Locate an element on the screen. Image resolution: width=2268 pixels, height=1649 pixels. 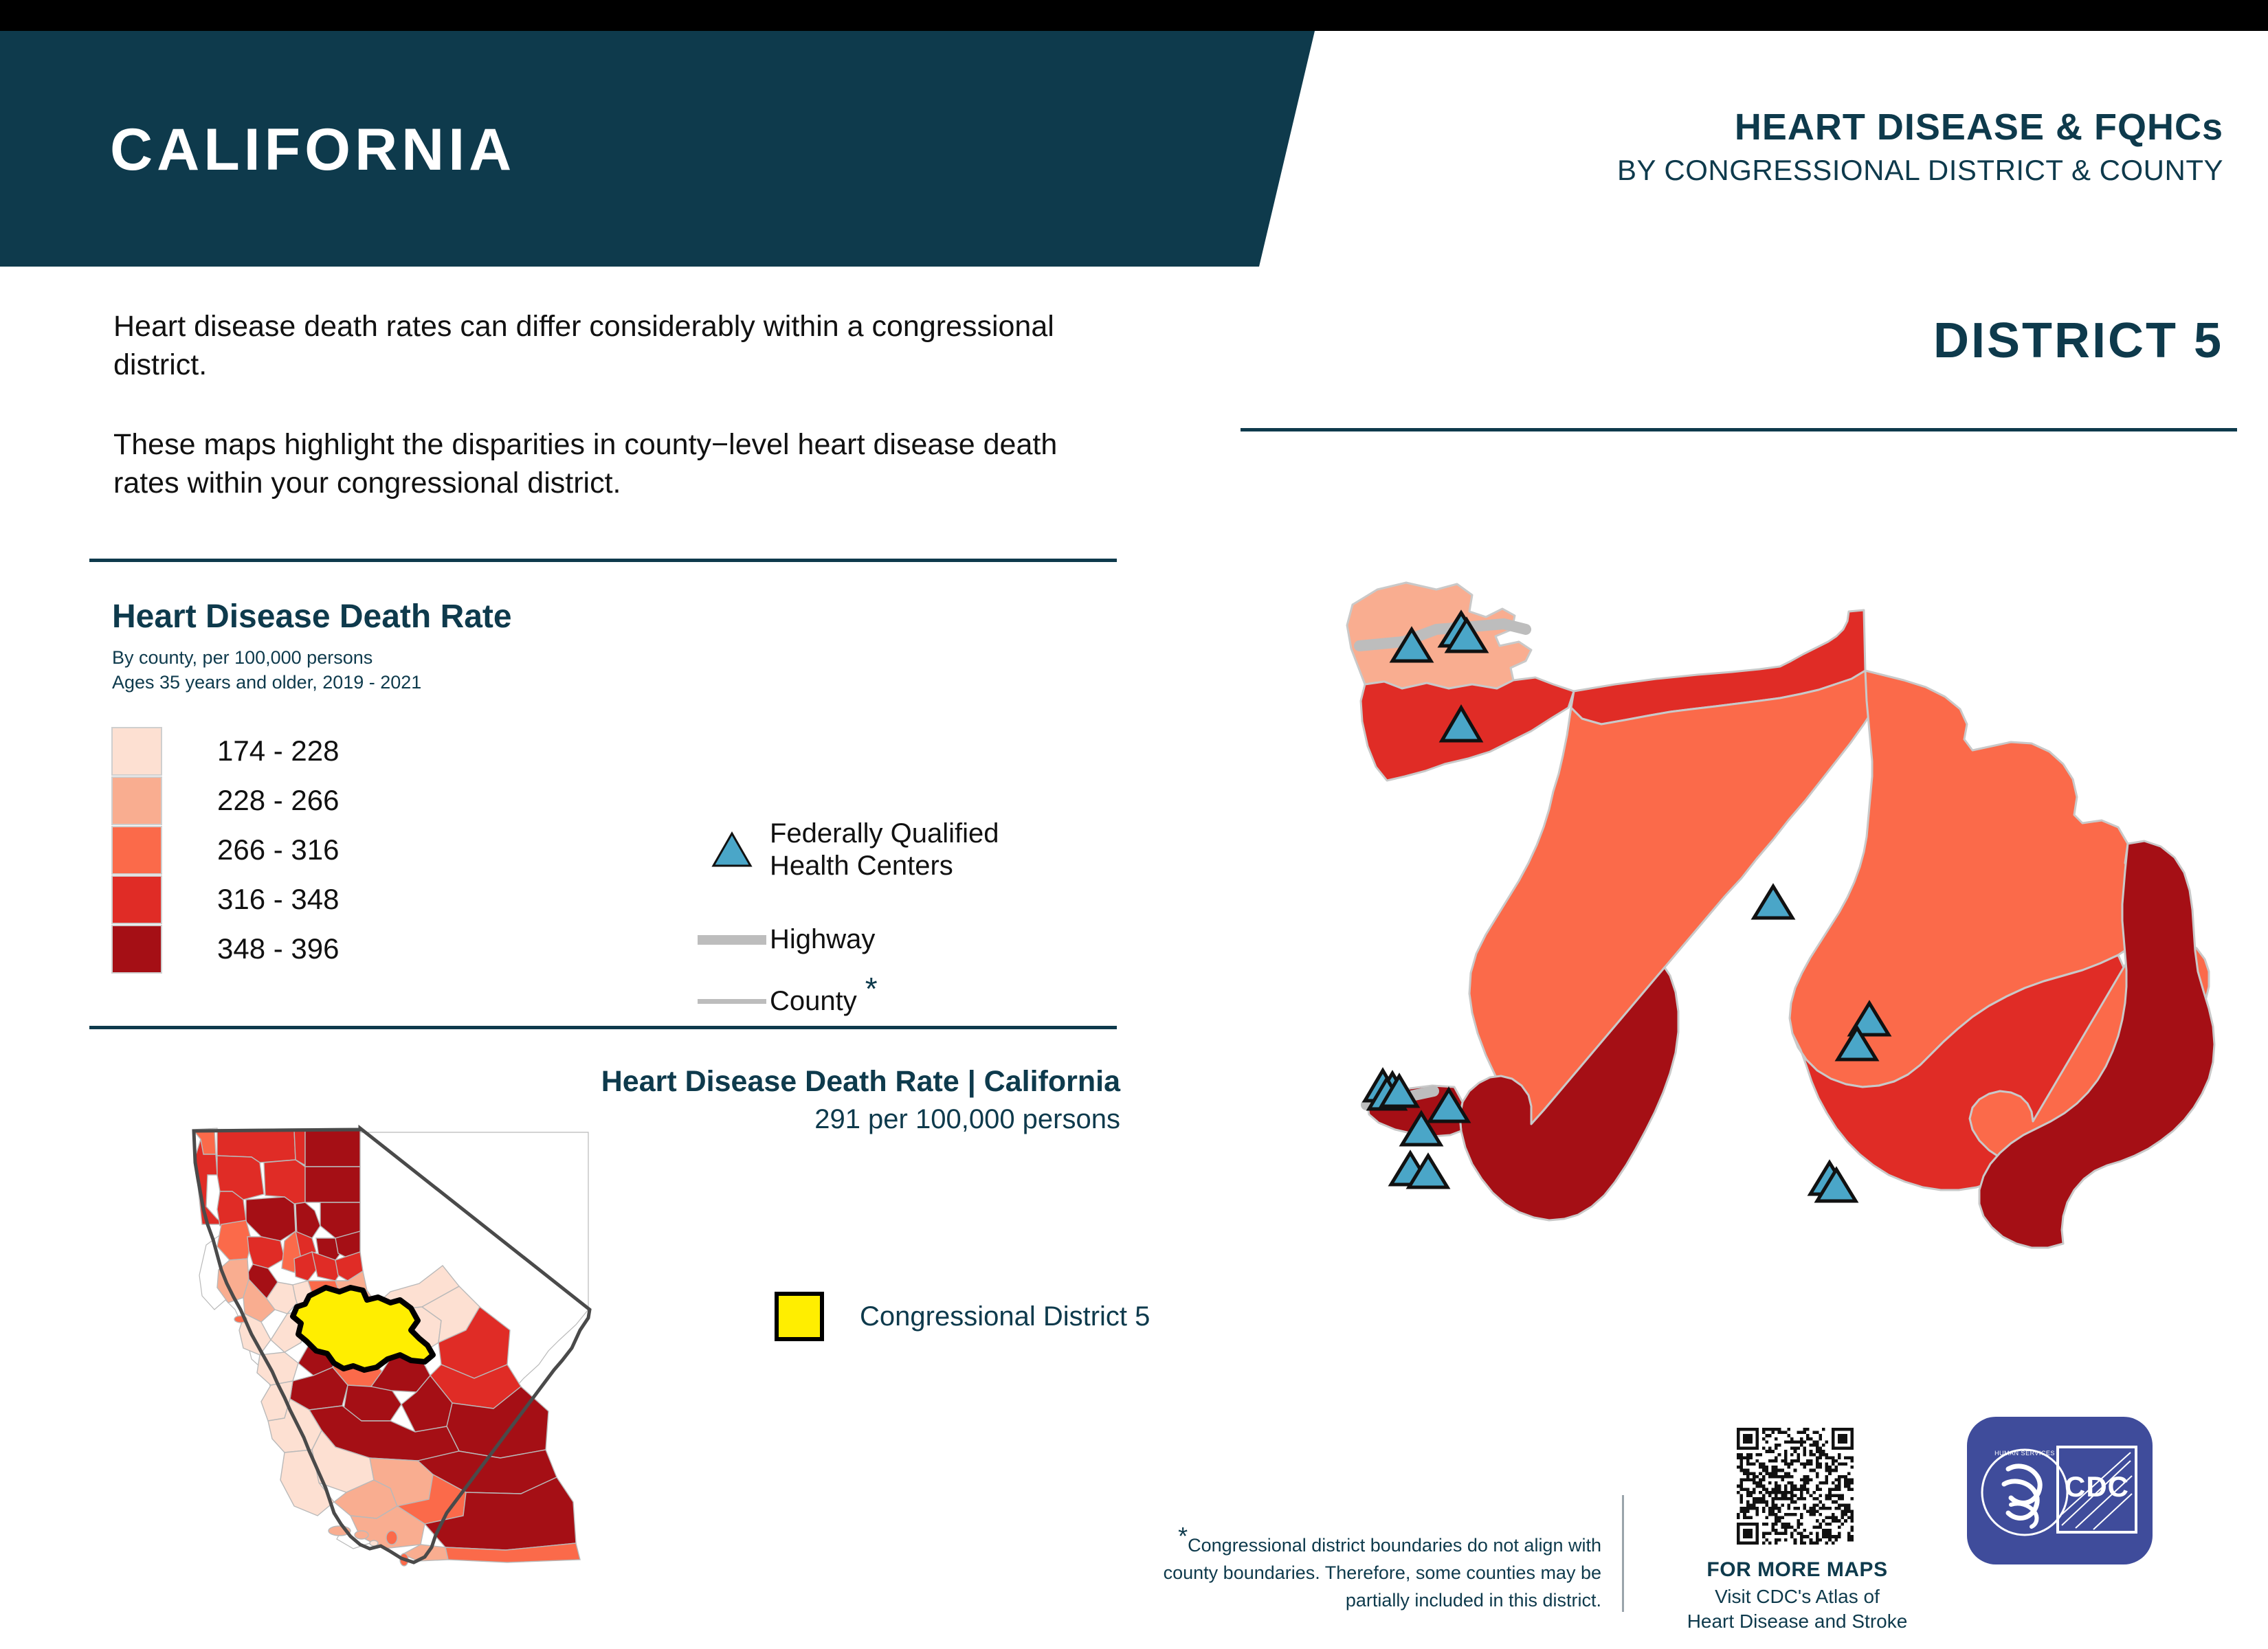
svg-text: HUMAN SERVICES is located at coordinates (2025, 1453).